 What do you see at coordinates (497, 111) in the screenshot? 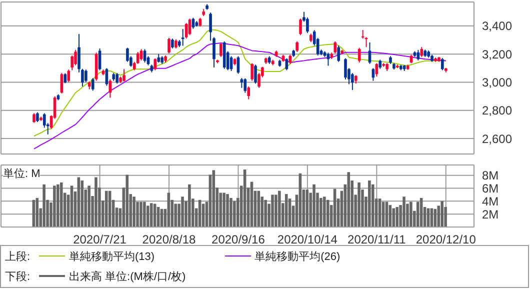
I see `y-tick-label: 2,800` at bounding box center [497, 111].